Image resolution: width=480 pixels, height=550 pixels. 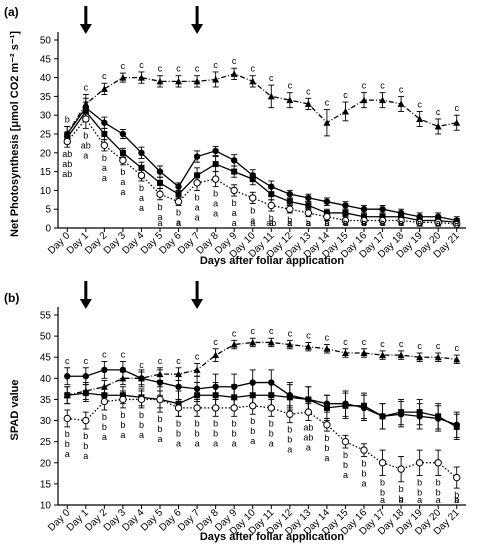 I want to click on y-tick-label: 5, so click(x=48, y=210).